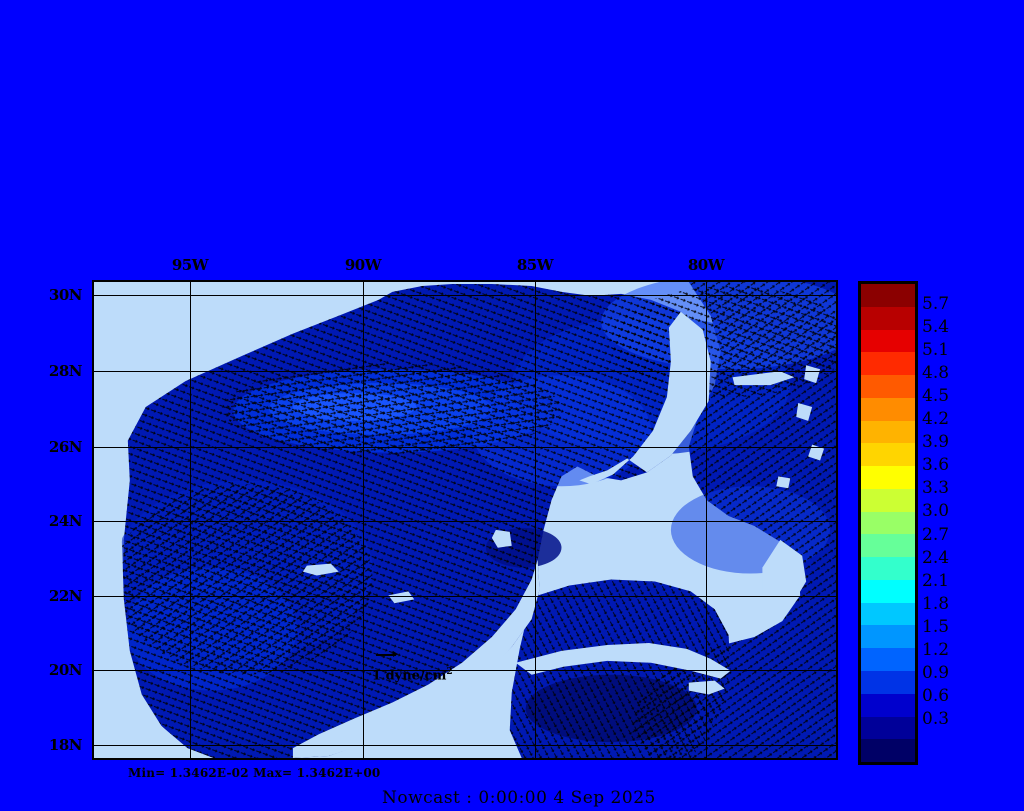  What do you see at coordinates (936, 534) in the screenshot?
I see `colorbar-tick-2.7: 2.7` at bounding box center [936, 534].